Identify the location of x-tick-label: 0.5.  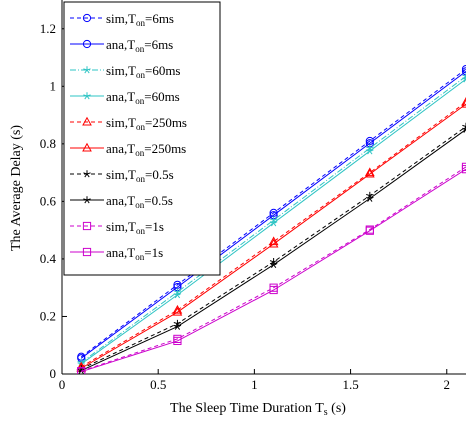
(158, 384).